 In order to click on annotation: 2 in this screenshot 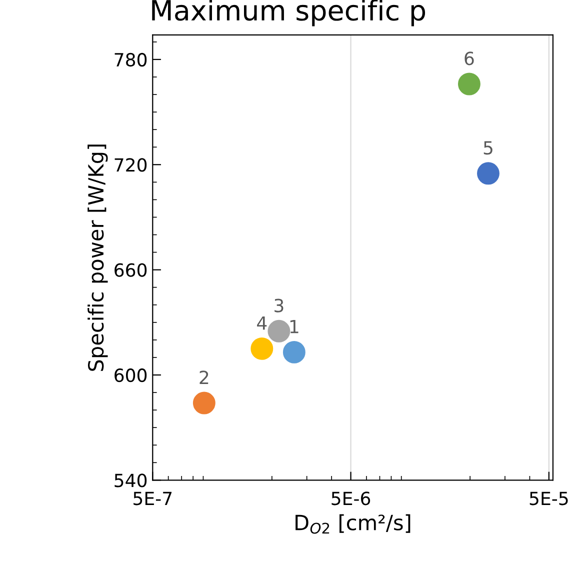, I will do `click(204, 377)`.